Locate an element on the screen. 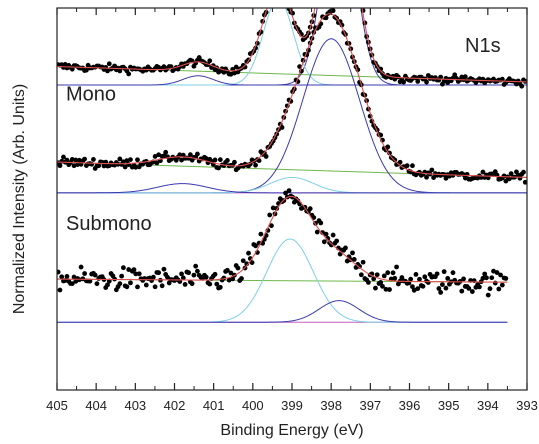 This screenshot has width=539, height=444. x-tick-label: 400 is located at coordinates (253, 405).